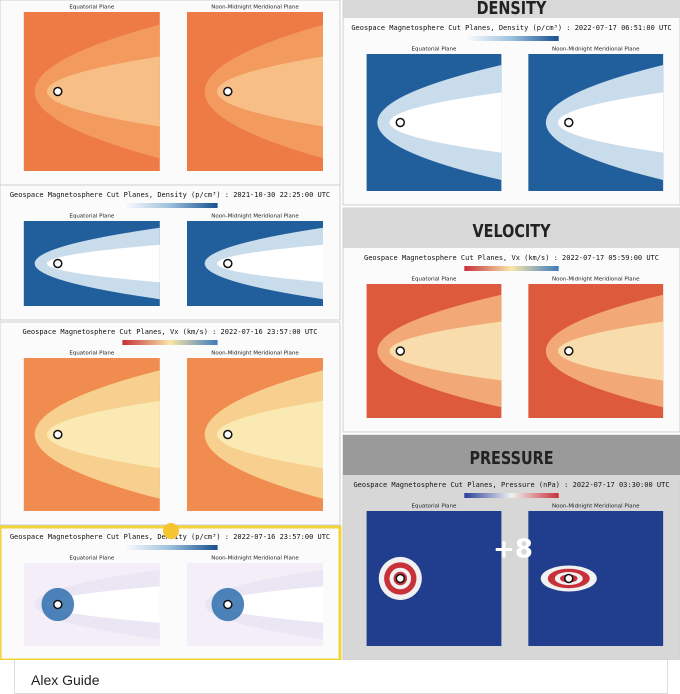 The image size is (680, 694). I want to click on section-header: VELOCITY, so click(512, 230).